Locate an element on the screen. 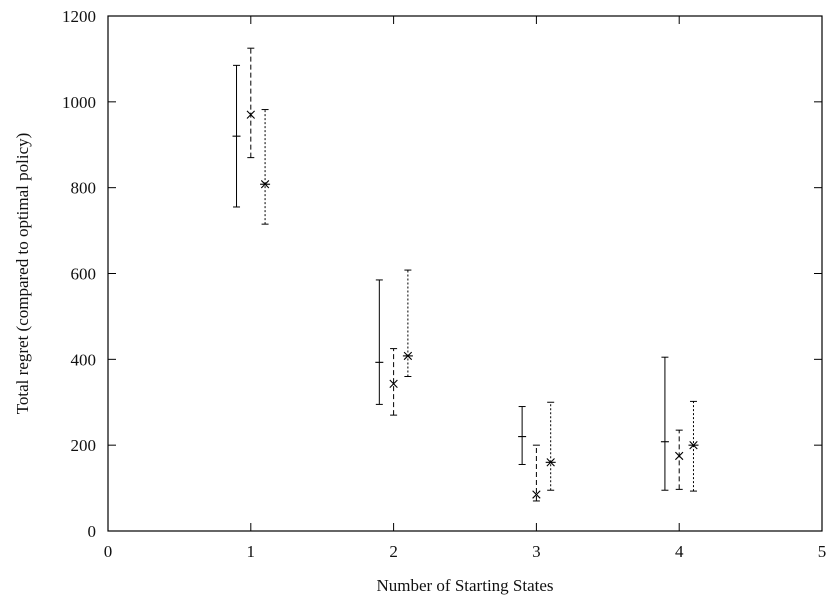  x-tick-label: 2 is located at coordinates (393, 551).